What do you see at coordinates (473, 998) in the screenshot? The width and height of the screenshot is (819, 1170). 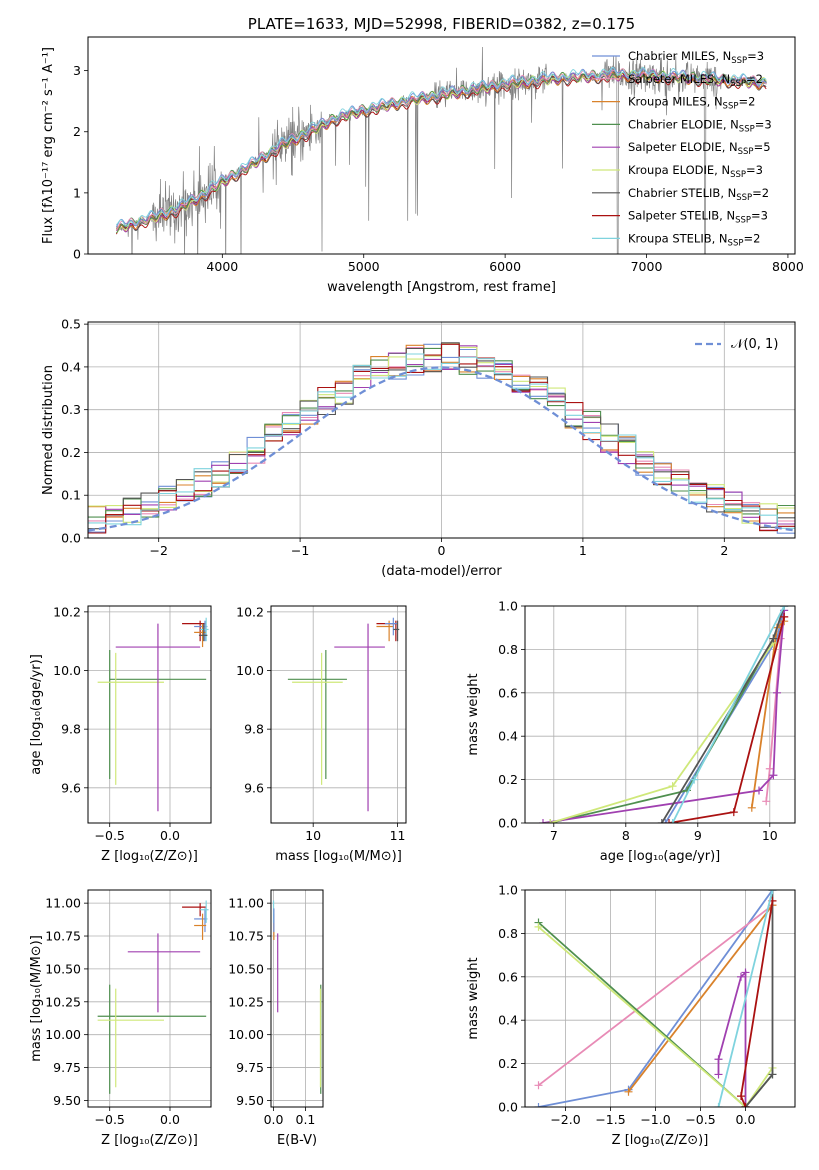 I see `y-axis-label: mass weight` at bounding box center [473, 998].